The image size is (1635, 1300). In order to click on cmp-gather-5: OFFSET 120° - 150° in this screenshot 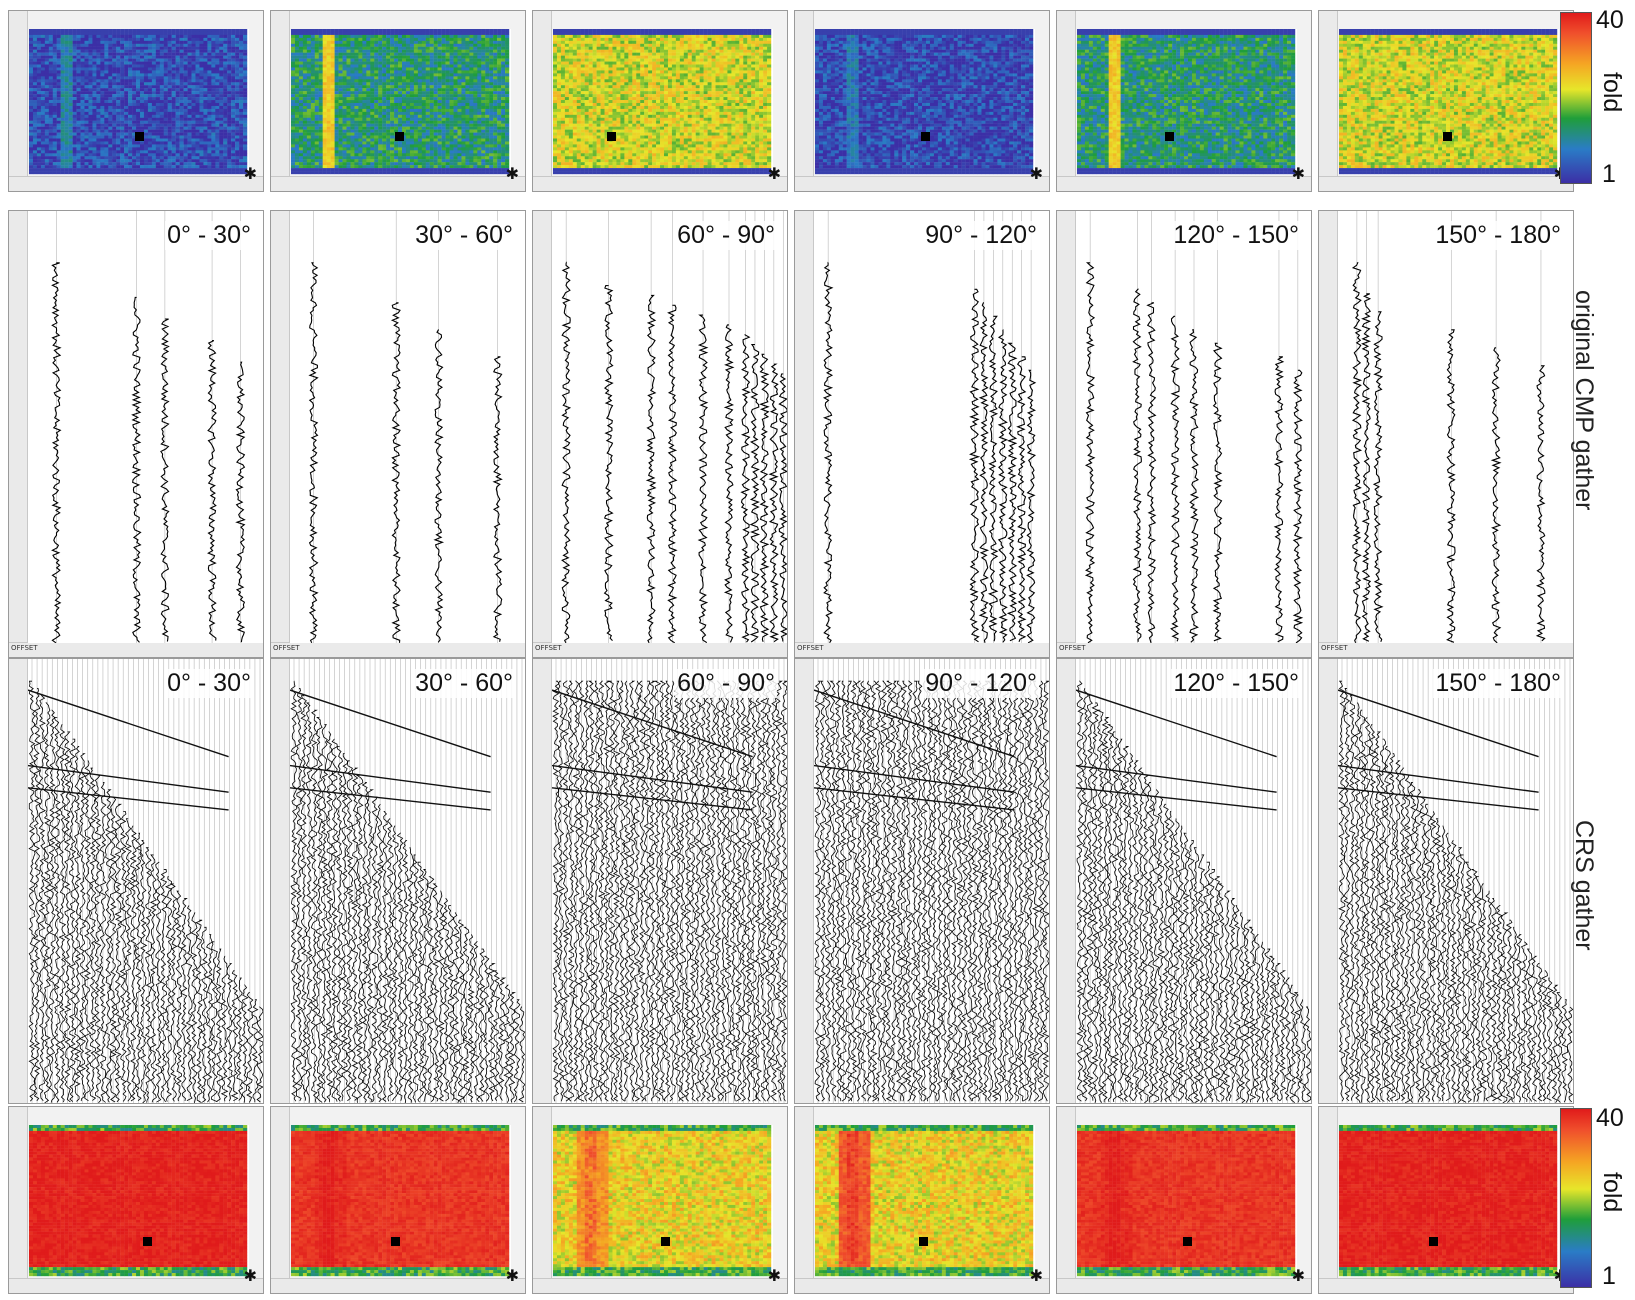, I will do `click(1184, 434)`.